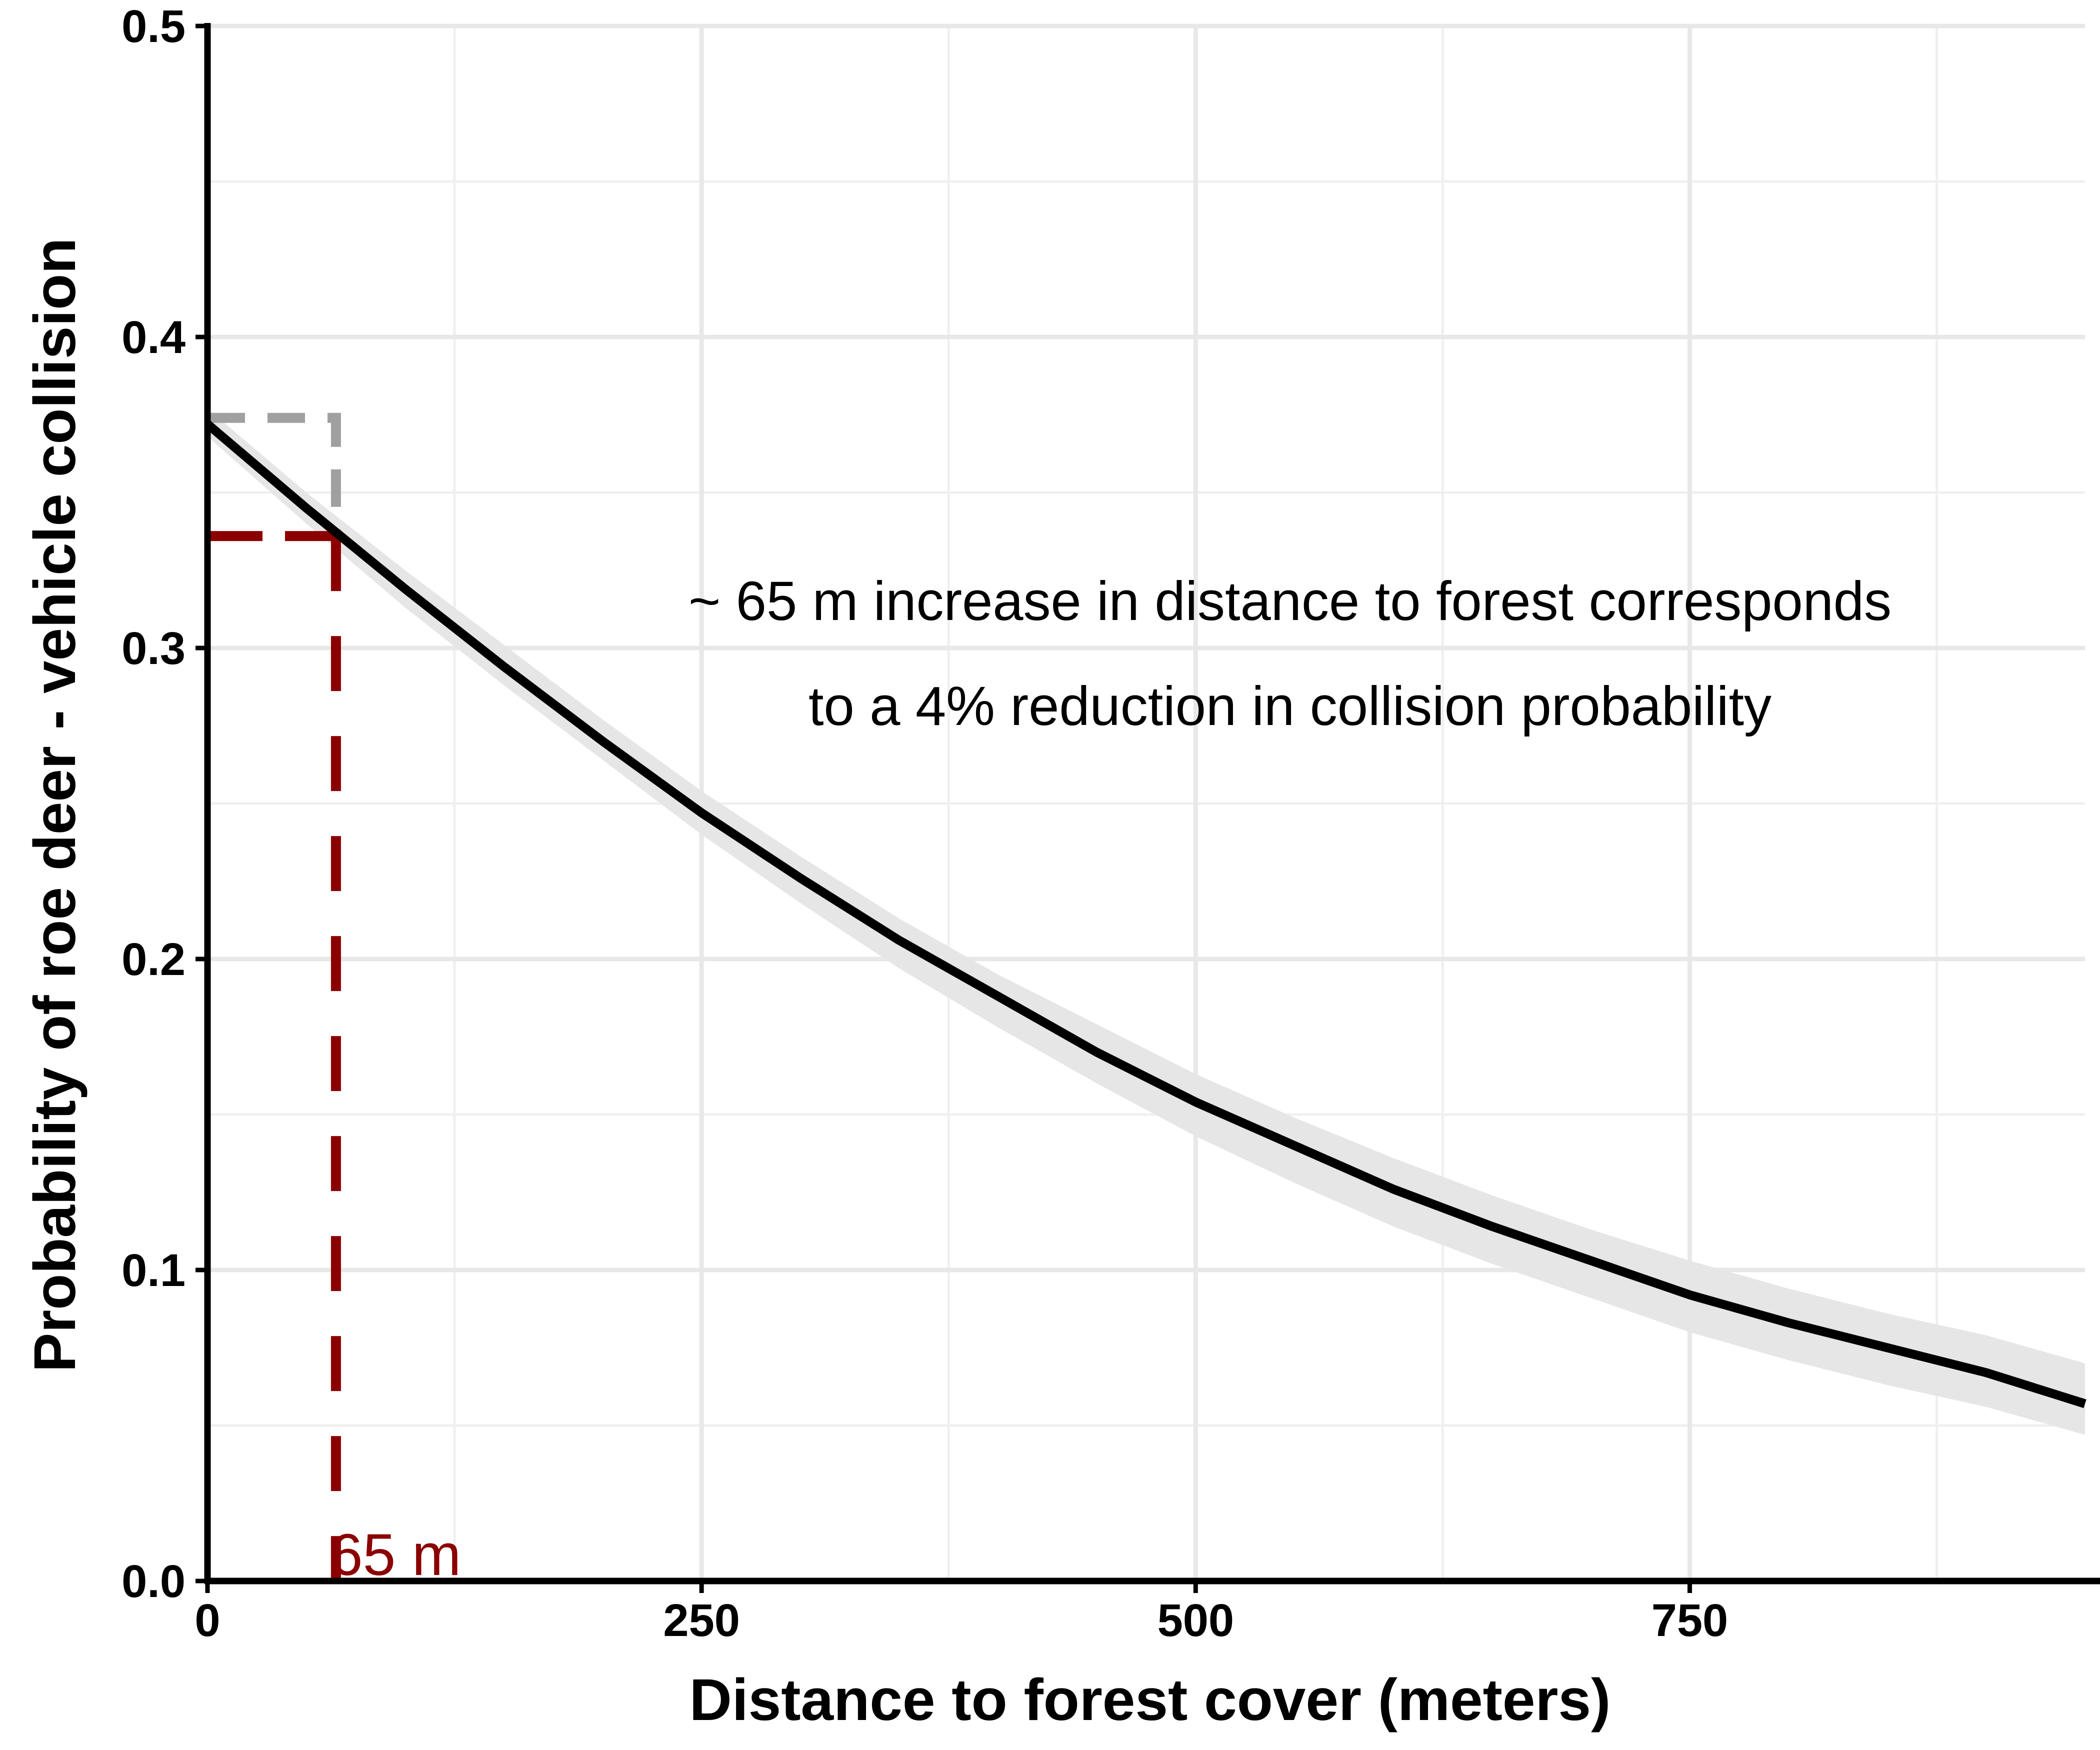  What do you see at coordinates (1196, 1620) in the screenshot?
I see `x-tick-label: 500` at bounding box center [1196, 1620].